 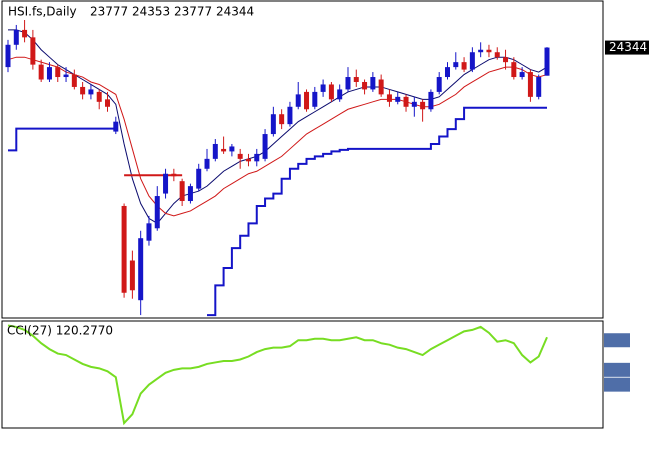 I want to click on last-price-label: 24344, so click(x=628, y=47).